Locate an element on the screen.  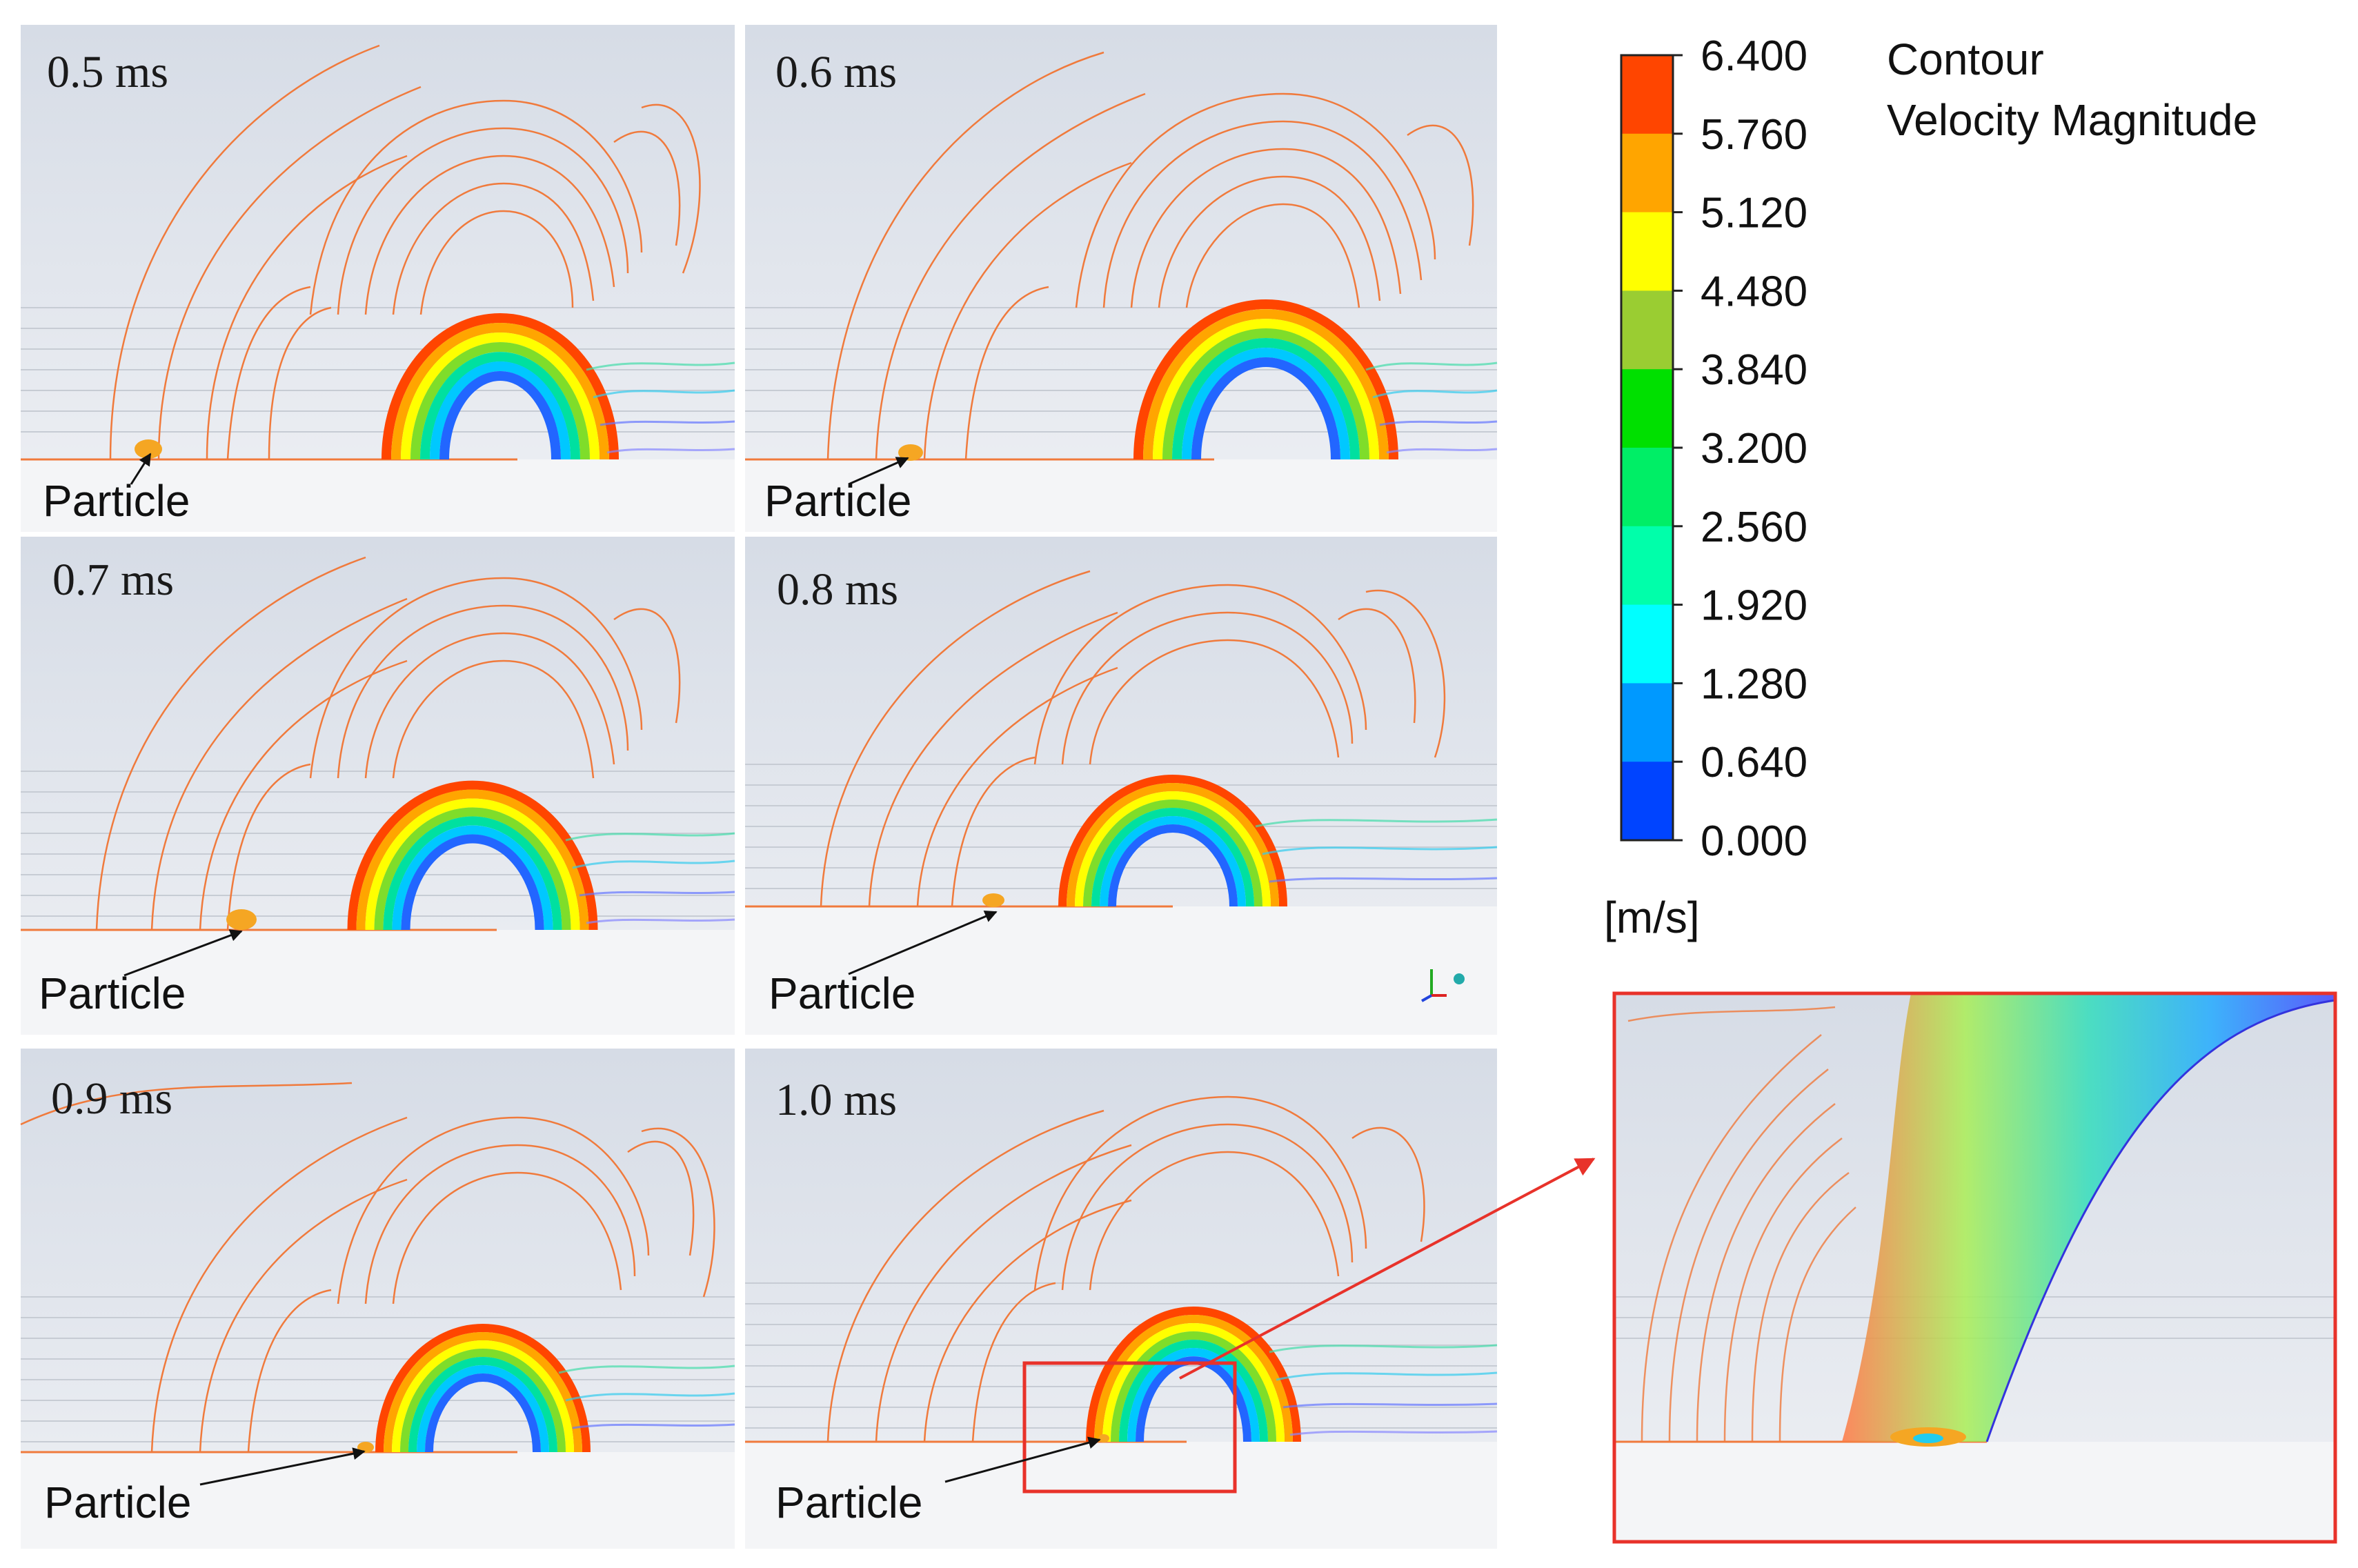
colorbar-tick-label: 4.480 is located at coordinates (1754, 291).